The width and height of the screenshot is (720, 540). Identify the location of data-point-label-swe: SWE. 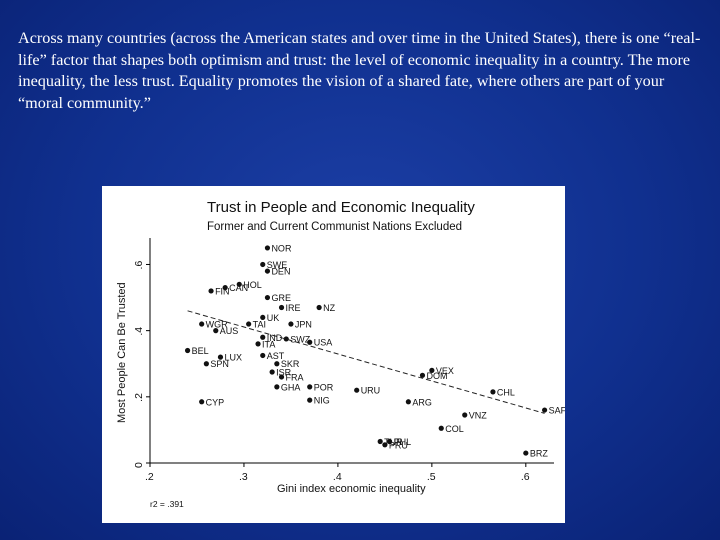
(277, 265).